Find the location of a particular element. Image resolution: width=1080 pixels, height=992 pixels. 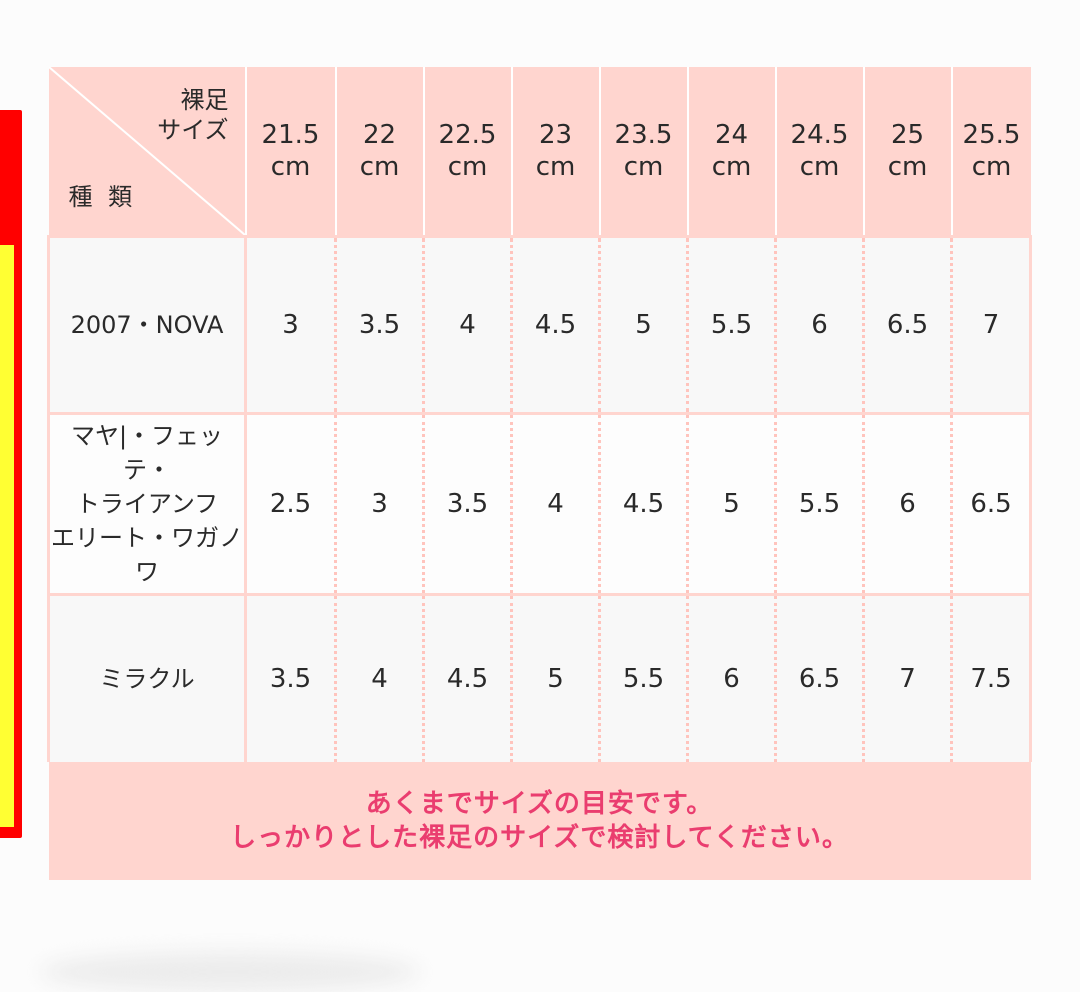

size-column-header: 24 cm is located at coordinates (732, 152).